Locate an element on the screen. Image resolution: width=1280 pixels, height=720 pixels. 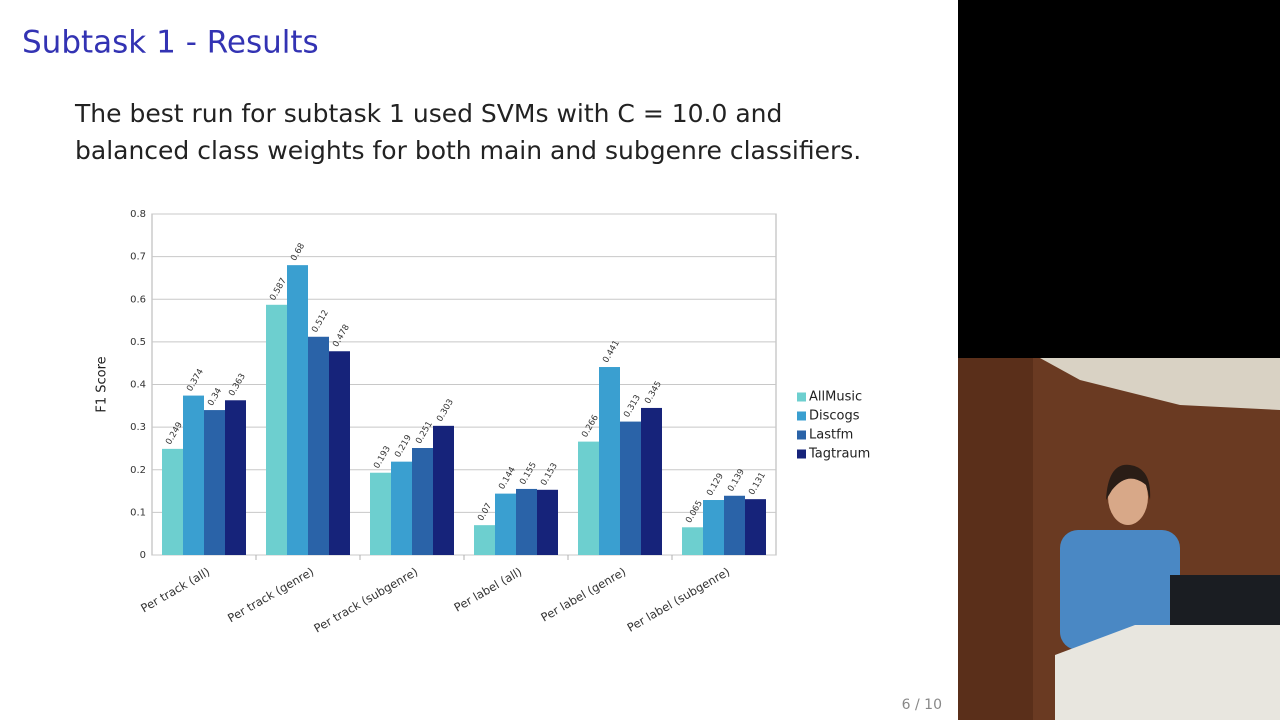
y-tick-label: 0.6 is located at coordinates (138, 299).